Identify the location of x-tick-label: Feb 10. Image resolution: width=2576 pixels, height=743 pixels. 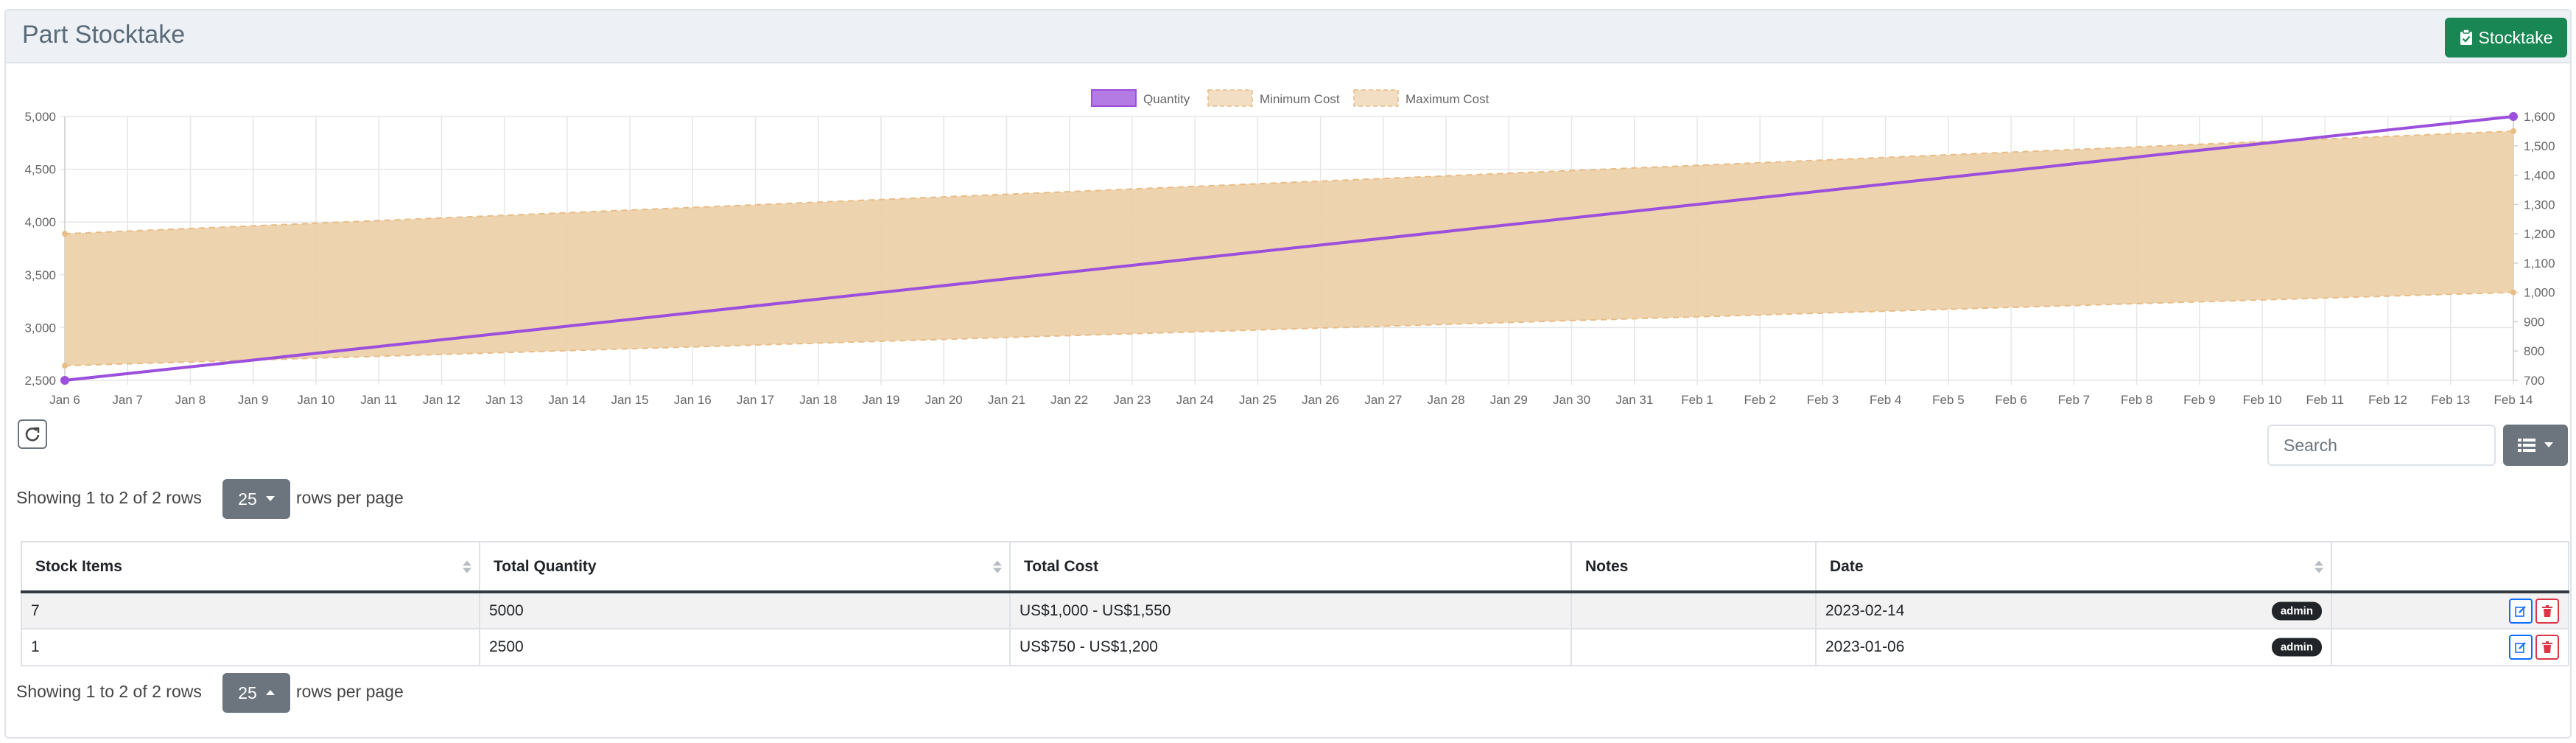
(2262, 399).